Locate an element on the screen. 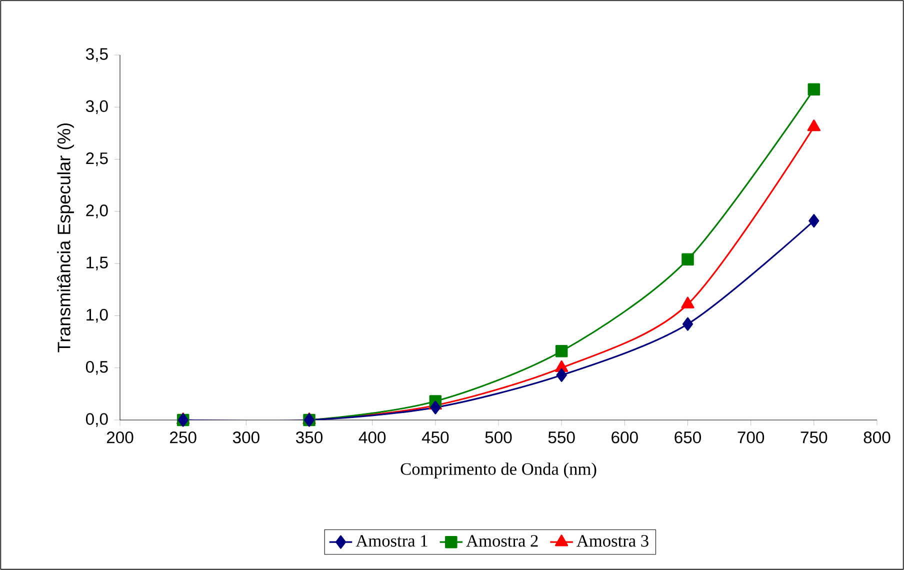 The image size is (904, 570). y-tick-label: 3,0 is located at coordinates (97, 107).